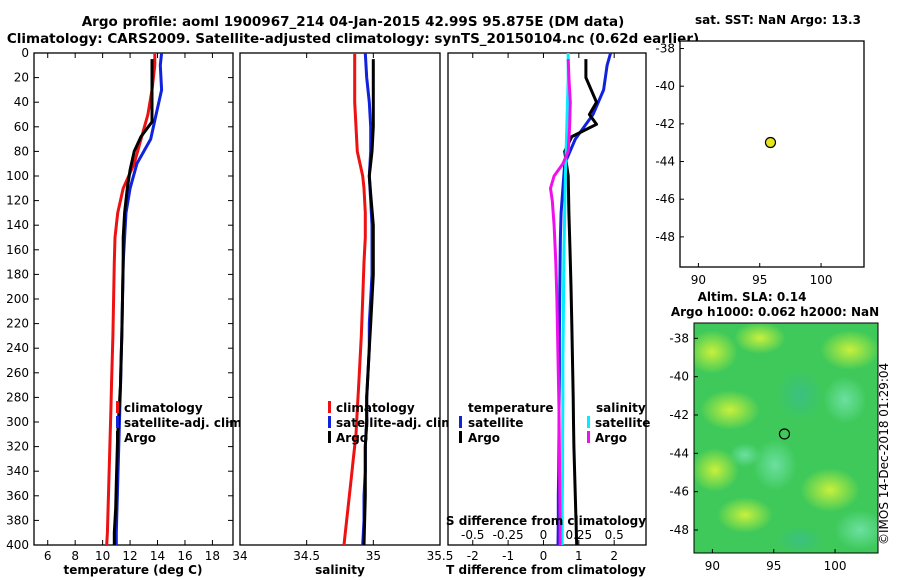  What do you see at coordinates (508, 556) in the screenshot?
I see `x-tick-label-difference-1: -1` at bounding box center [508, 556].